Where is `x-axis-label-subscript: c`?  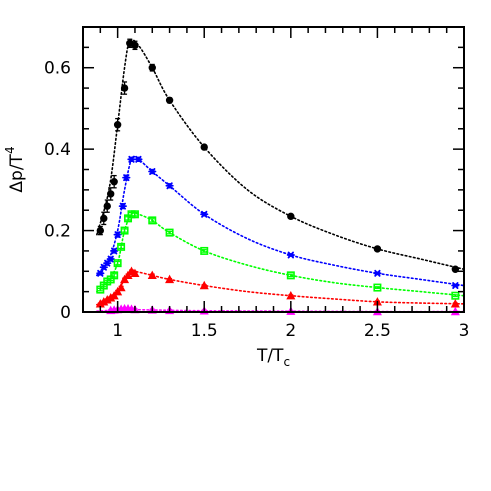 x-axis-label-subscript: c is located at coordinates (286, 362).